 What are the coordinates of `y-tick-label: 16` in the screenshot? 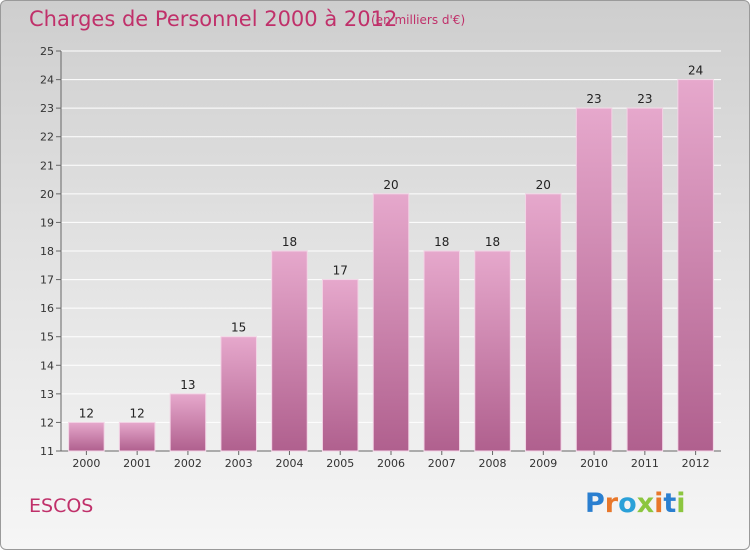 It's located at (47, 308).